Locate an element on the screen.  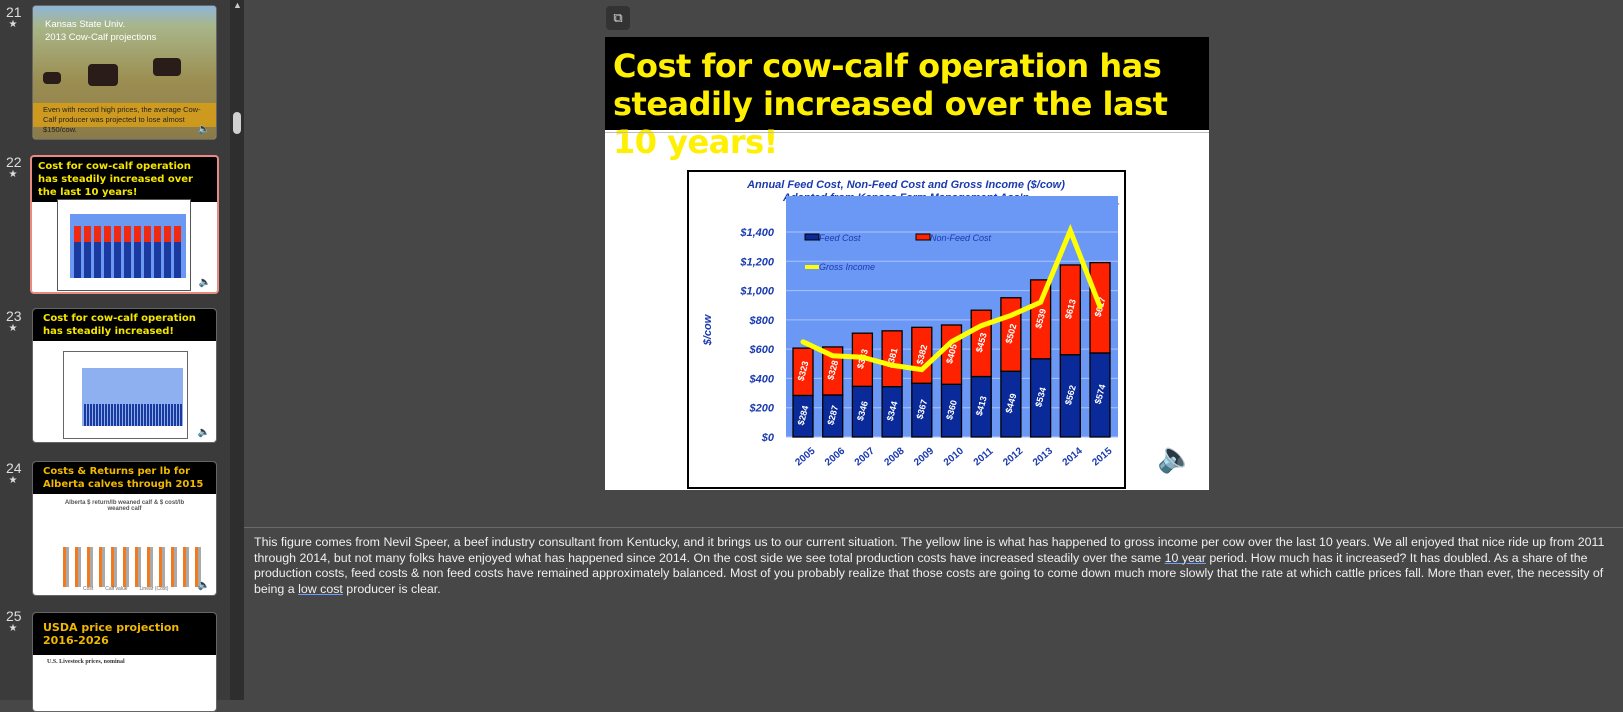
y-tick-label: $400 is located at coordinates (762, 379).